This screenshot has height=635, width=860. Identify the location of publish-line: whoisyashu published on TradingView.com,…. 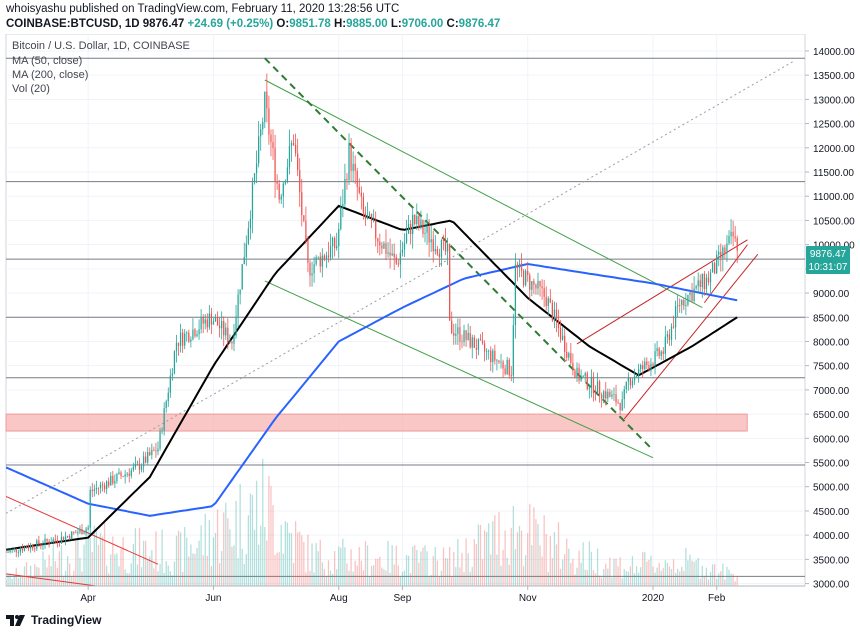
(203, 9).